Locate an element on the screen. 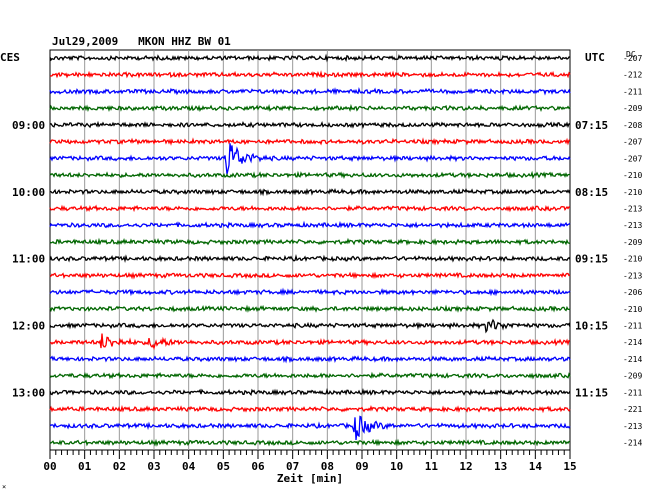  dc-offset-22: -213 is located at coordinates (632, 426).